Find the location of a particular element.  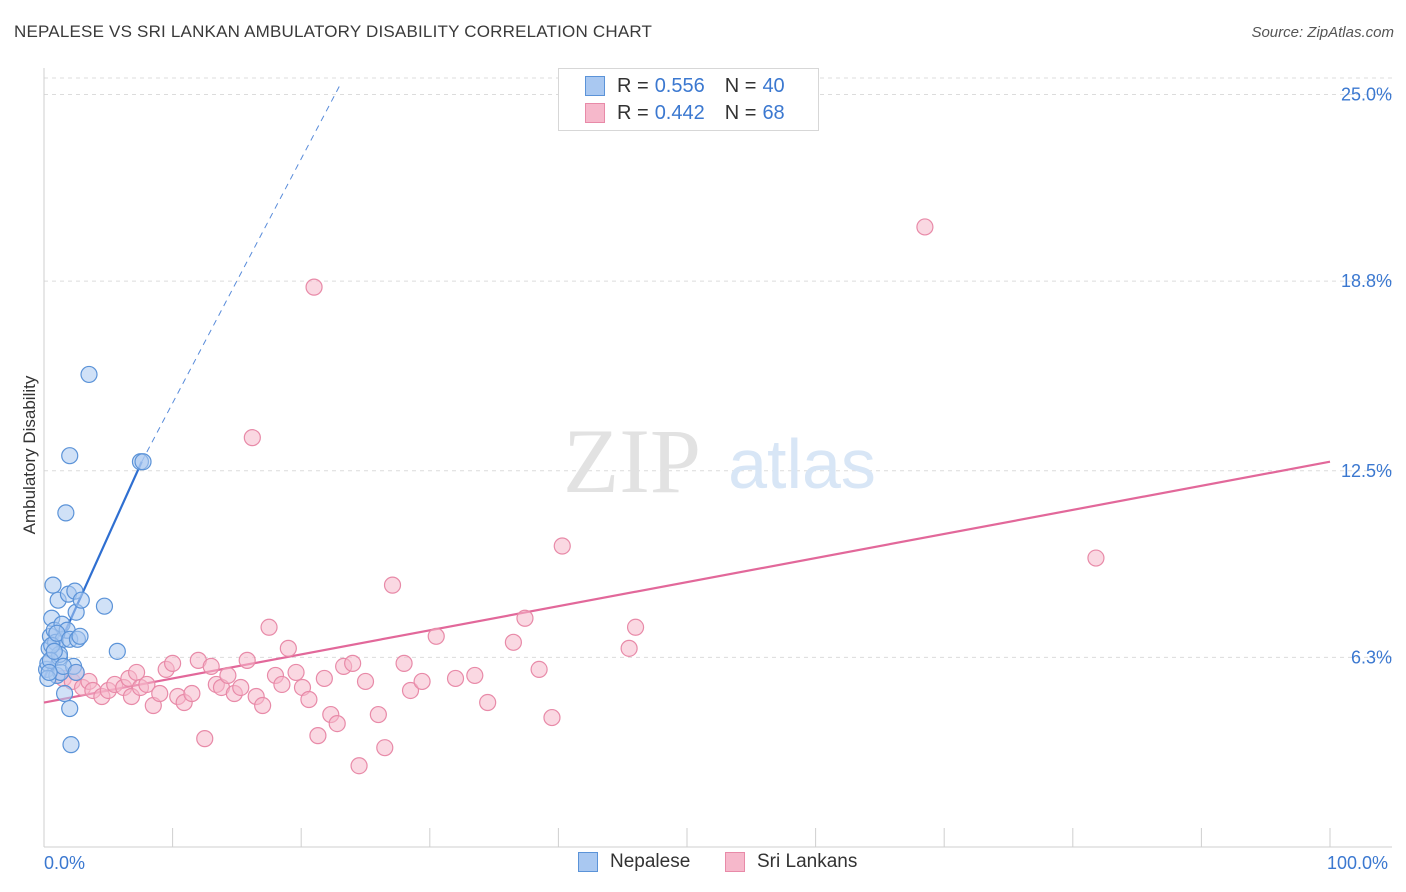

x-tick-label-max: 100.0% is located at coordinates (1358, 863).